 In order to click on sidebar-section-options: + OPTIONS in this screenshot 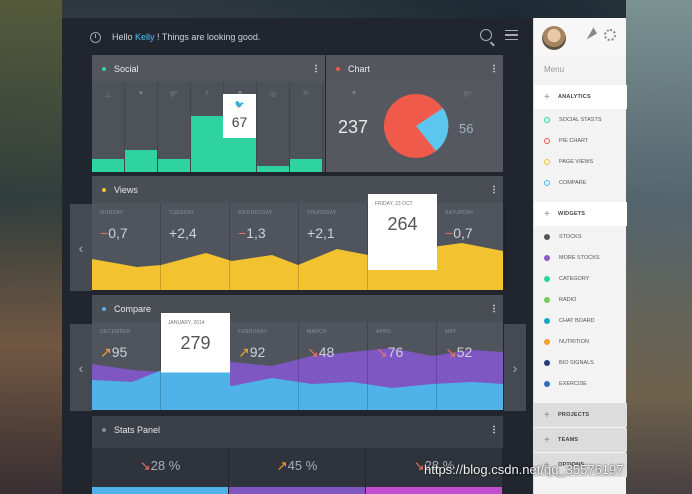, I will do `click(580, 465)`.